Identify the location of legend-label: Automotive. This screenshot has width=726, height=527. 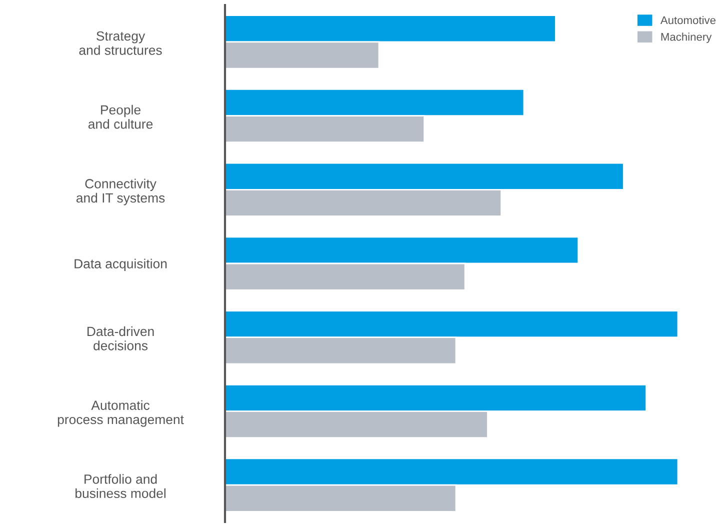
(688, 20).